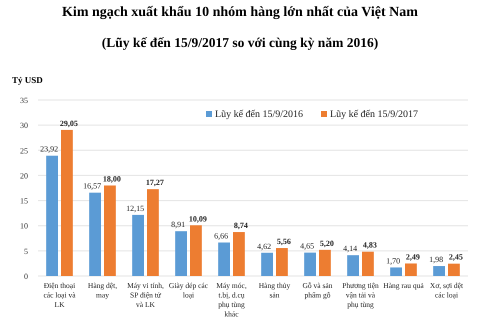 Image resolution: width=480 pixels, height=326 pixels. Describe the element at coordinates (455, 257) in the screenshot. I see `data-label: 2,45` at that location.